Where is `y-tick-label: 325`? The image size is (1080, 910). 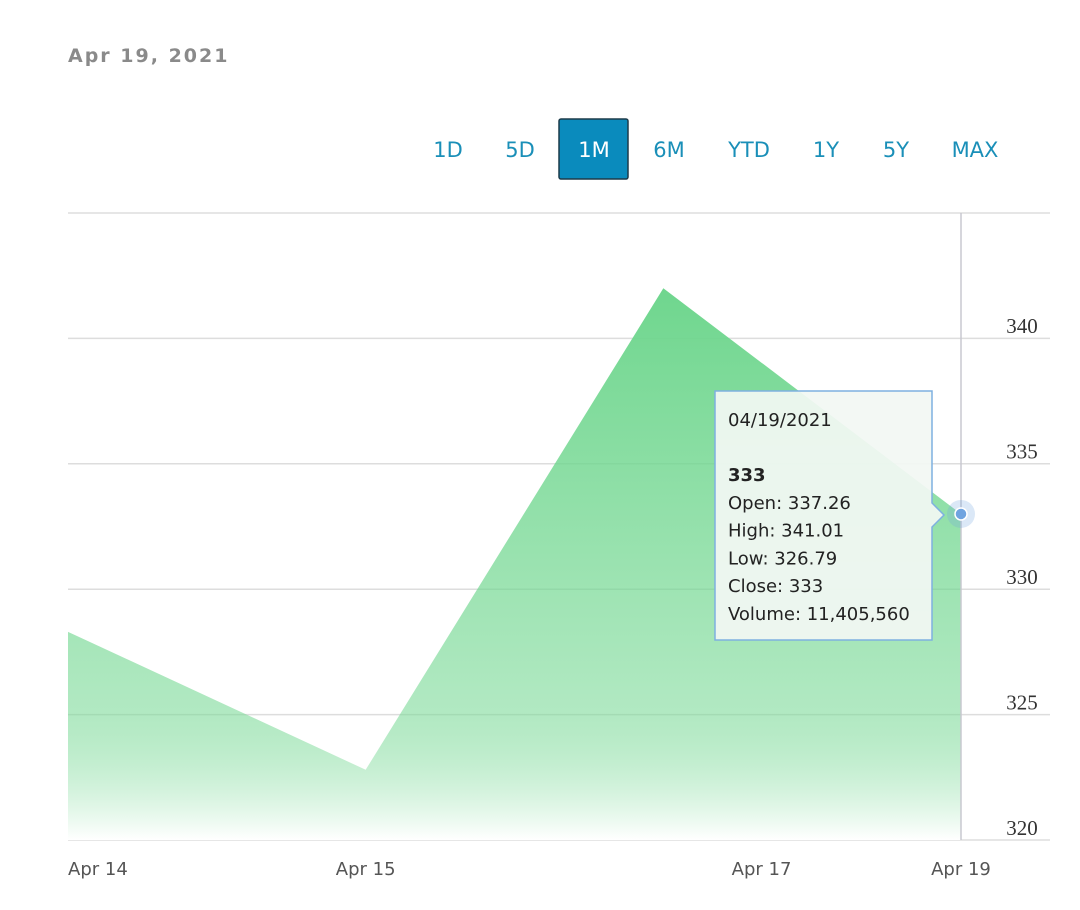
y-tick-label: 325 is located at coordinates (1022, 702).